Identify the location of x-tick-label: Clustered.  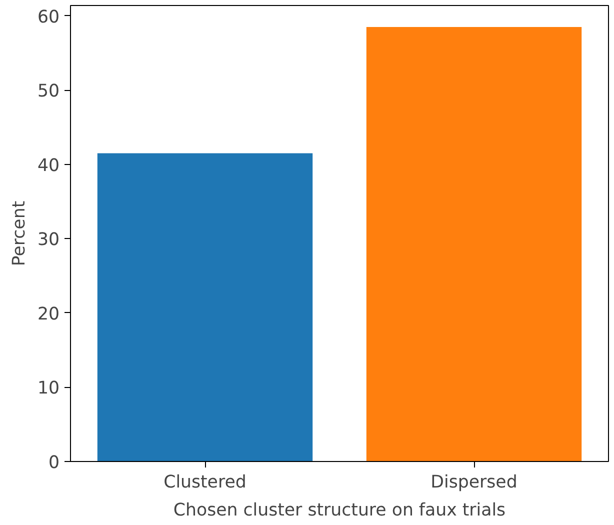
(205, 482).